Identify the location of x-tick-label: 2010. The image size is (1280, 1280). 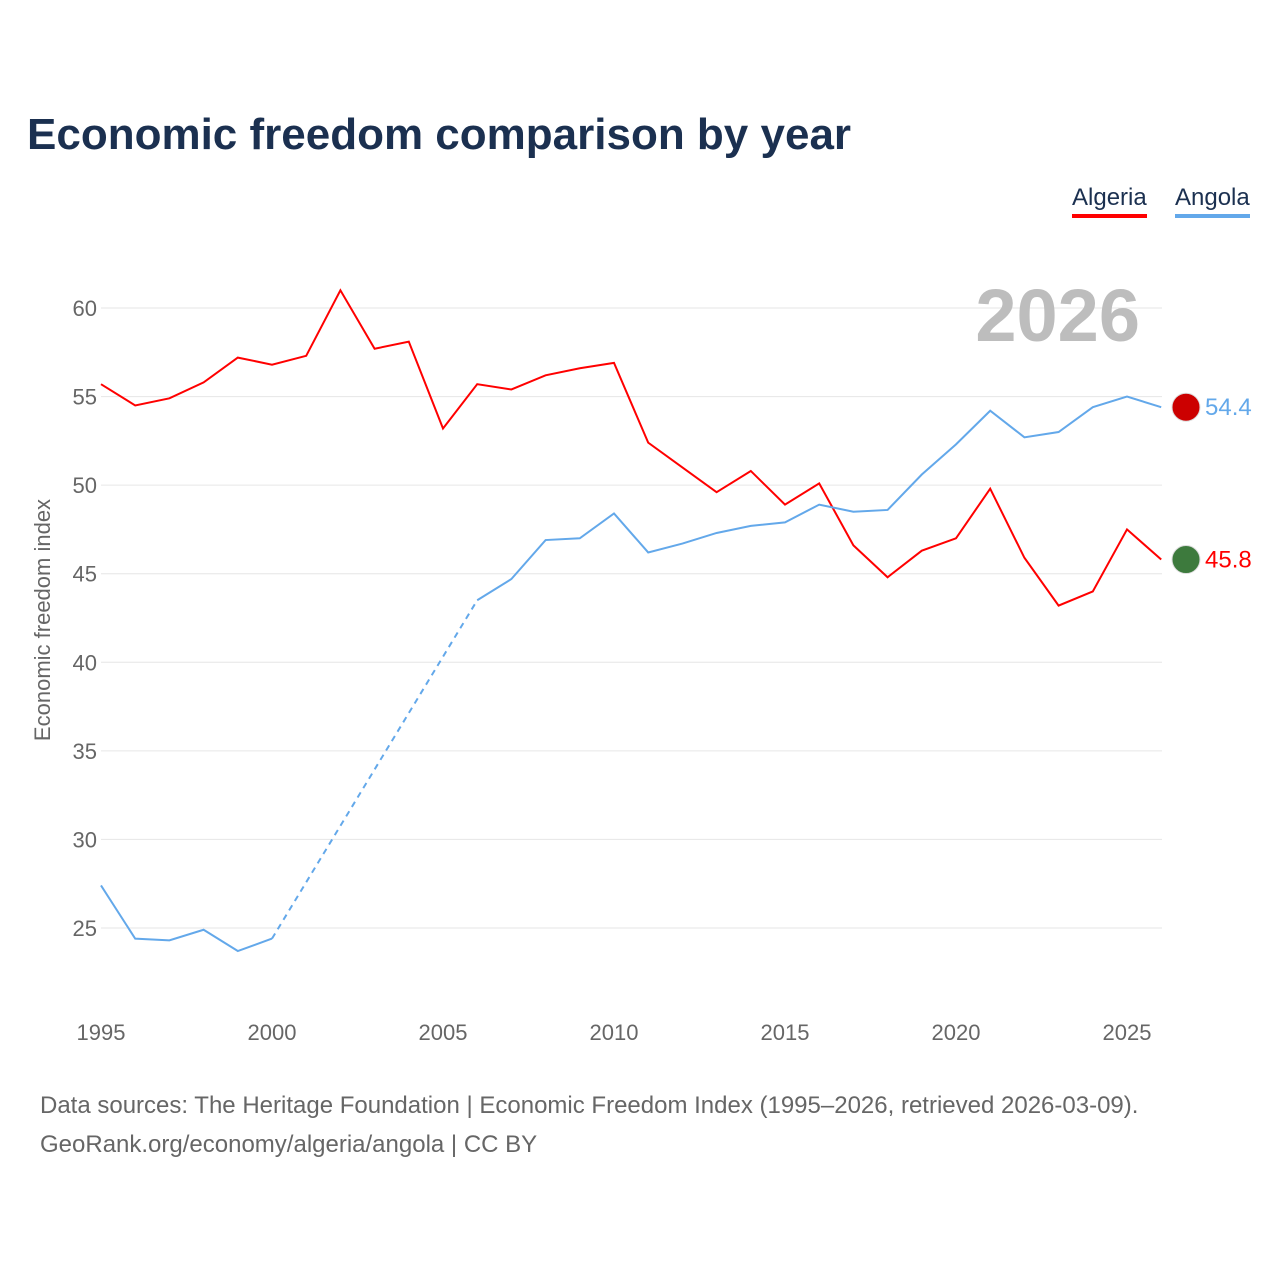
(614, 1032).